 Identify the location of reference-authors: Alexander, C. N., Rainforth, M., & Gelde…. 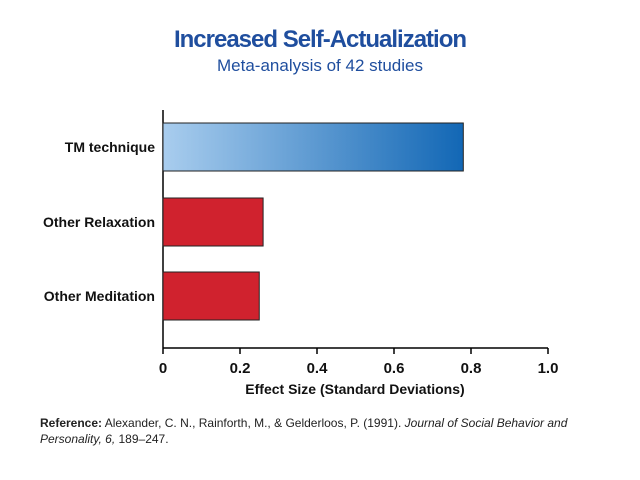
(253, 423).